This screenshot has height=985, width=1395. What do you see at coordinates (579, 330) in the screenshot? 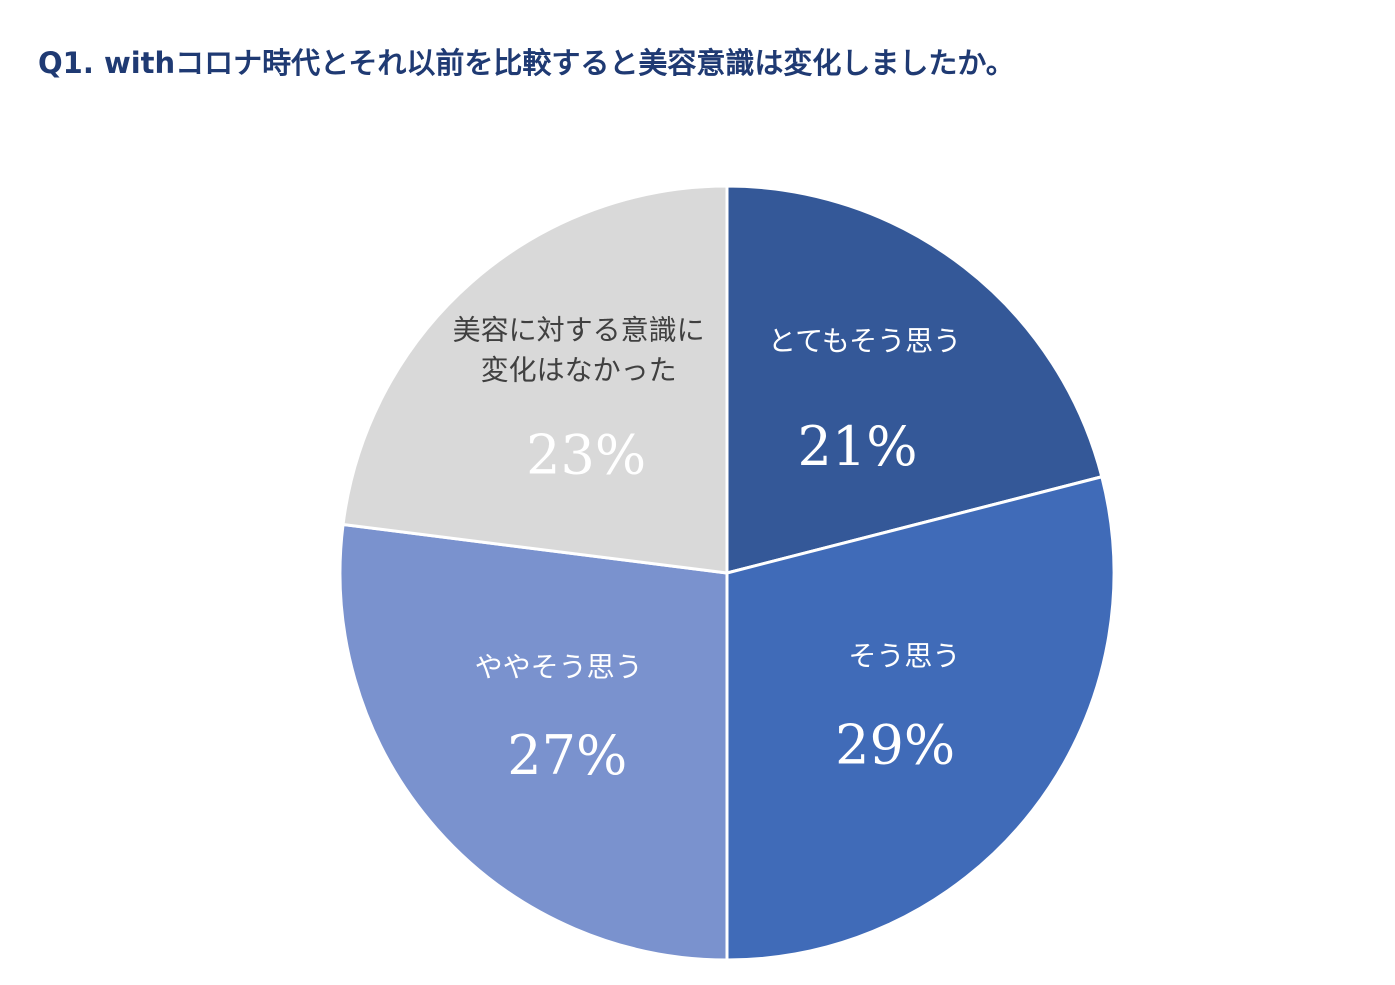
I see `slice-label-line: 美容に対する意識に` at bounding box center [579, 330].